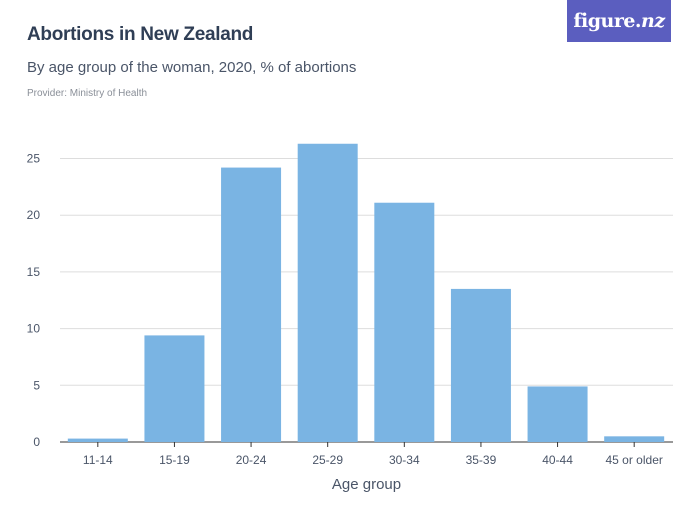 The width and height of the screenshot is (700, 525). I want to click on x-tick-label: 20-24, so click(251, 460).